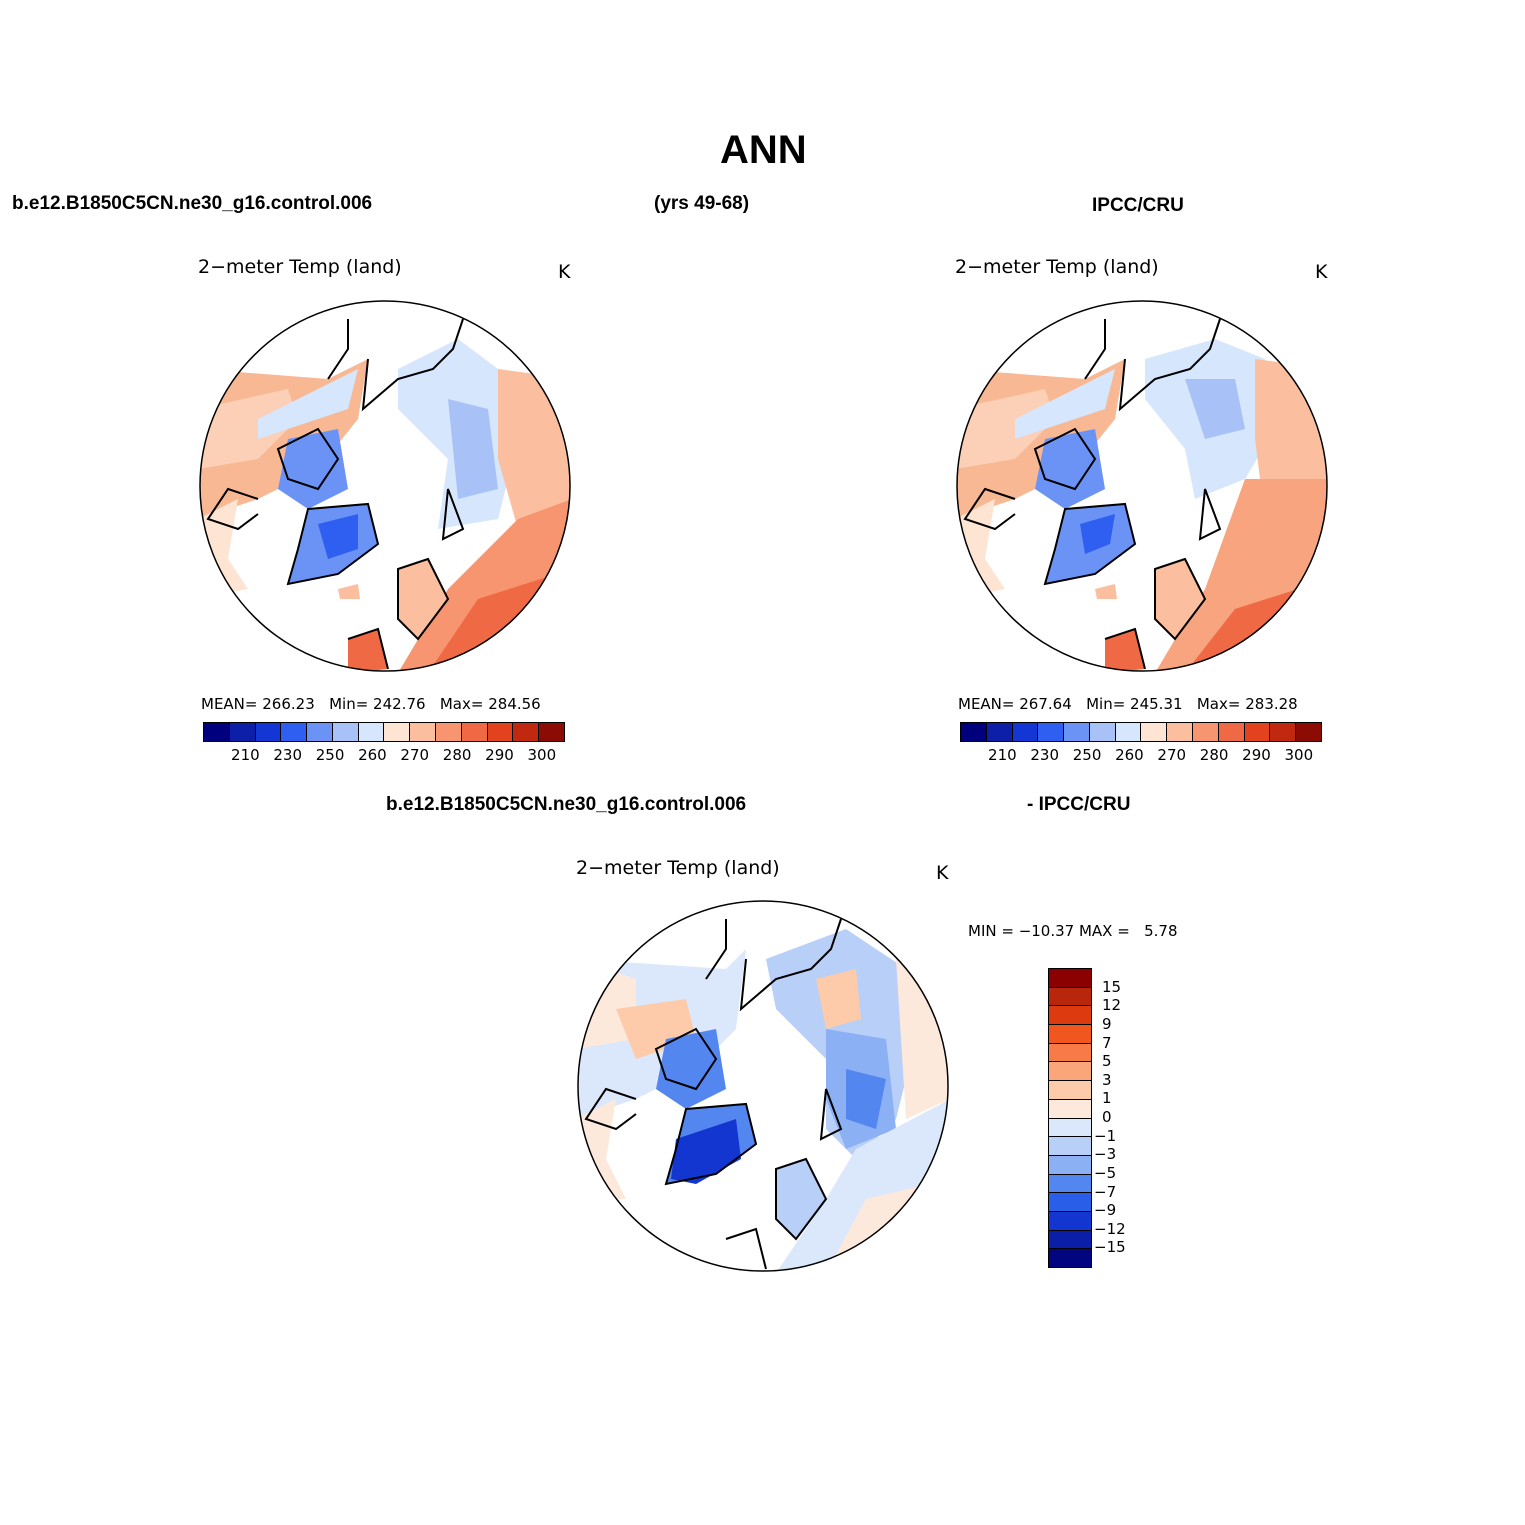 The width and height of the screenshot is (1525, 1525). What do you see at coordinates (1112, 986) in the screenshot?
I see `colorbar-tick-label: 15` at bounding box center [1112, 986].